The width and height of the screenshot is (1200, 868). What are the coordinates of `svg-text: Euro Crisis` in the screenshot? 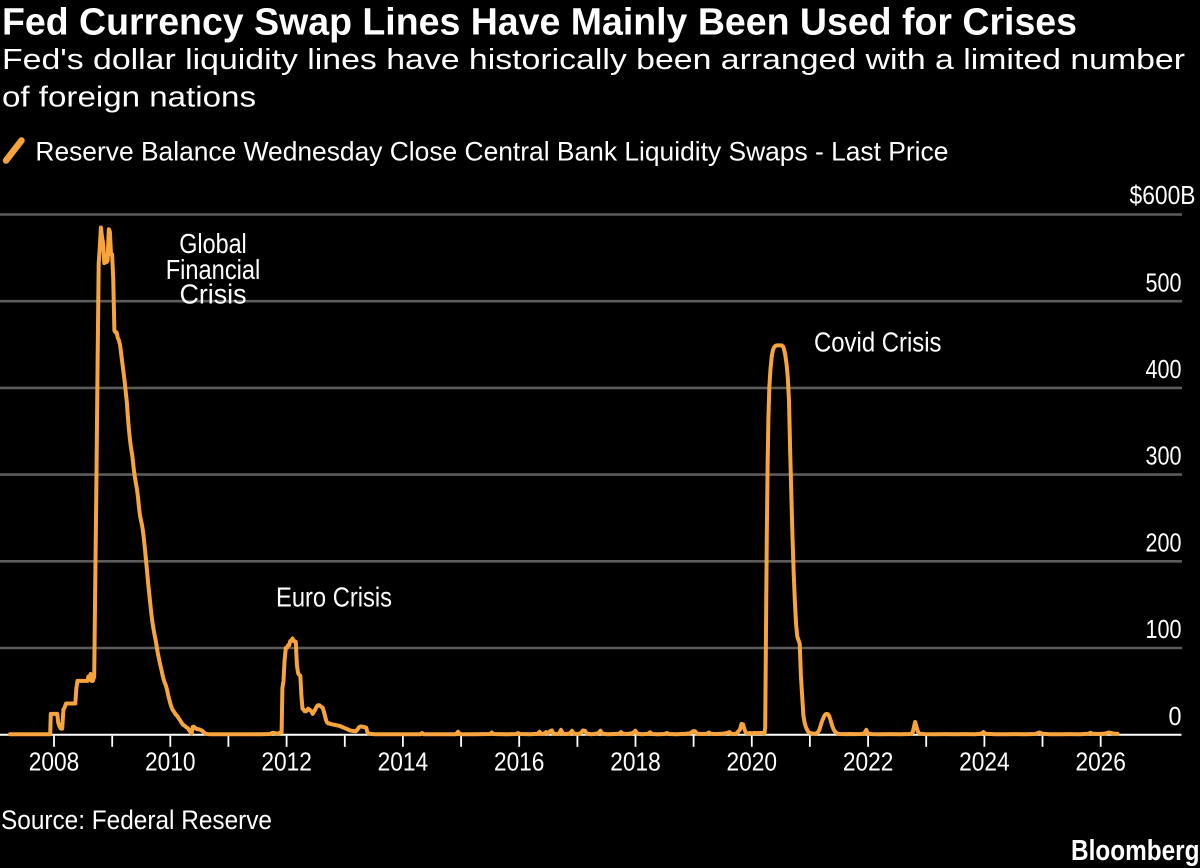 It's located at (334, 596).